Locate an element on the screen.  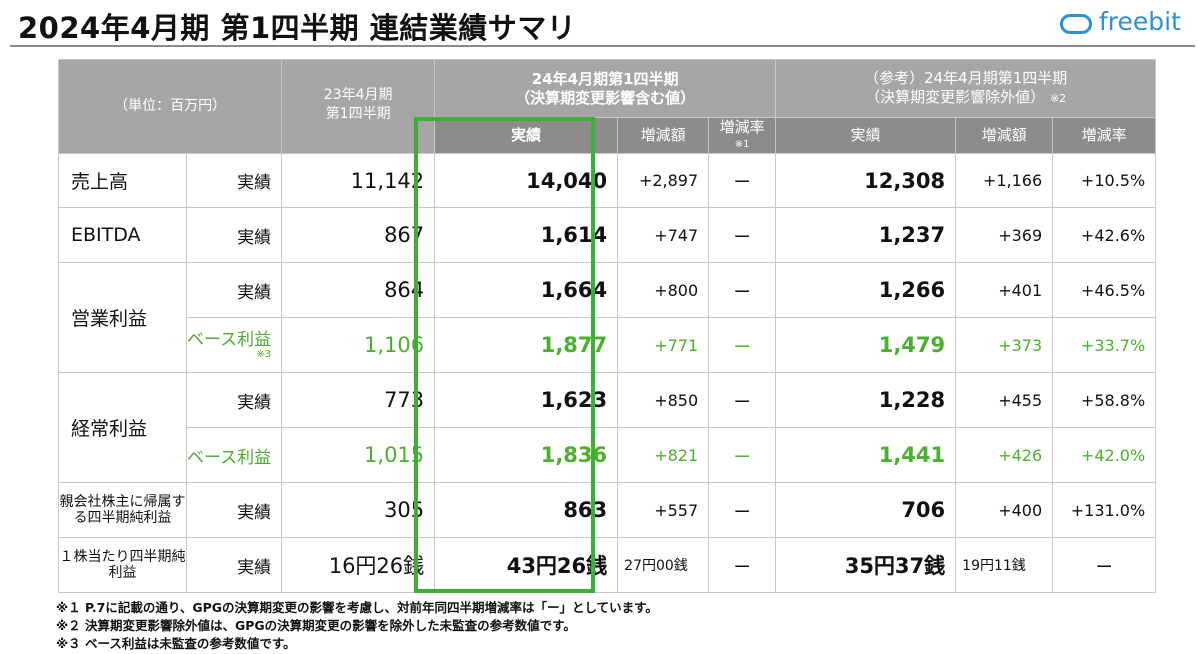
current-value: 14,040 is located at coordinates (526, 180).